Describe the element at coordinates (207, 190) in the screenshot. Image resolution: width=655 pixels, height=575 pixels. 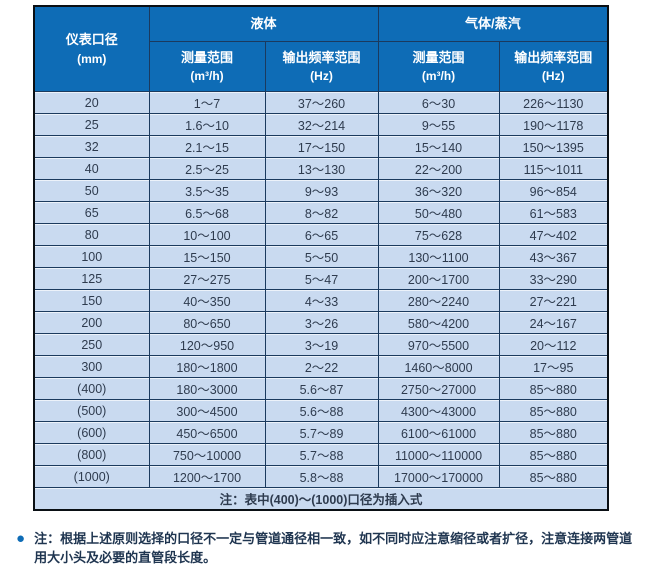
I see `table-cell: 3.5～35` at that location.